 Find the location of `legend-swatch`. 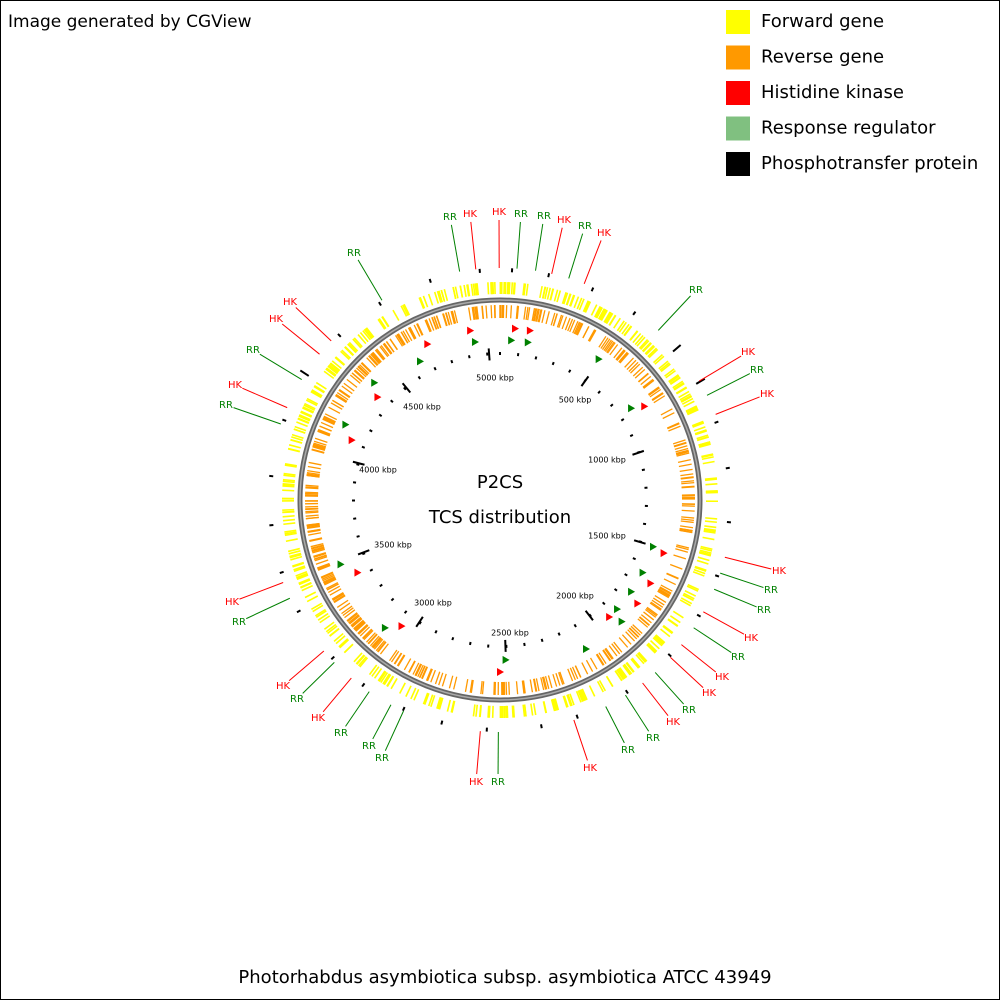

legend-swatch is located at coordinates (738, 57).